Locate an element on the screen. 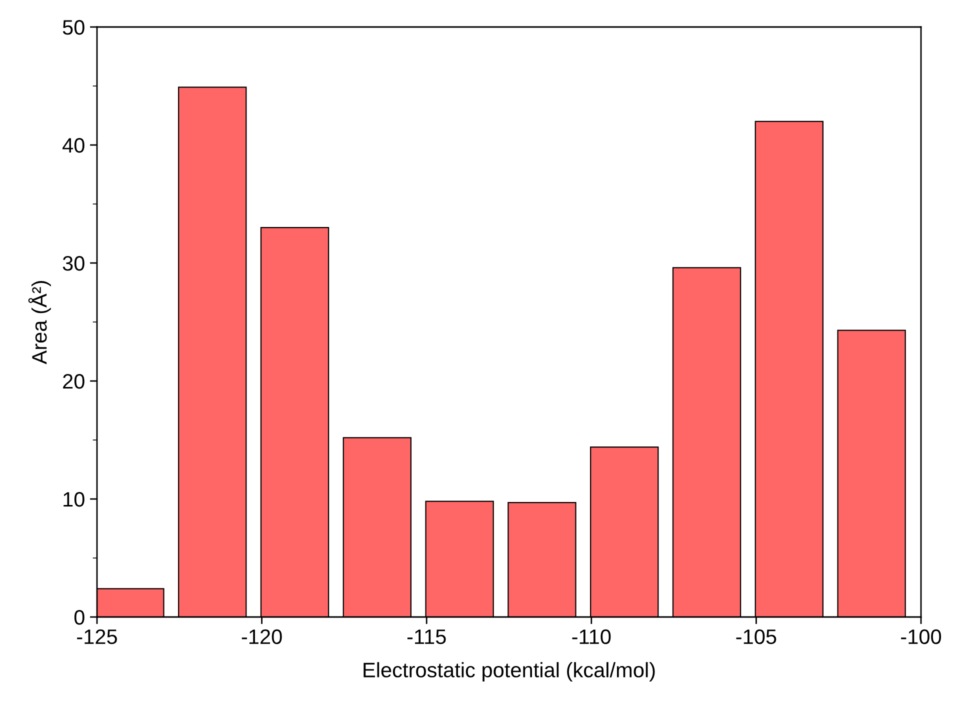 Image resolution: width=963 pixels, height=704 pixels. x-tick-label: -105 is located at coordinates (756, 636).